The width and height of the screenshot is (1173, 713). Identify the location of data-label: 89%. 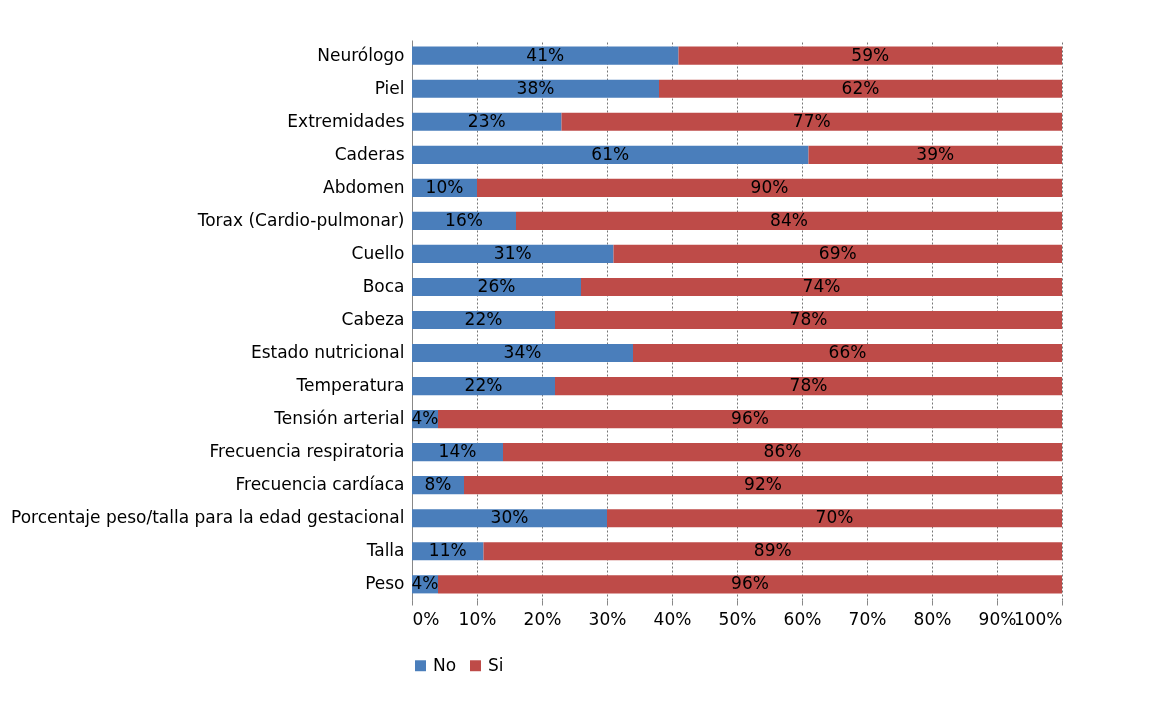
(772, 550).